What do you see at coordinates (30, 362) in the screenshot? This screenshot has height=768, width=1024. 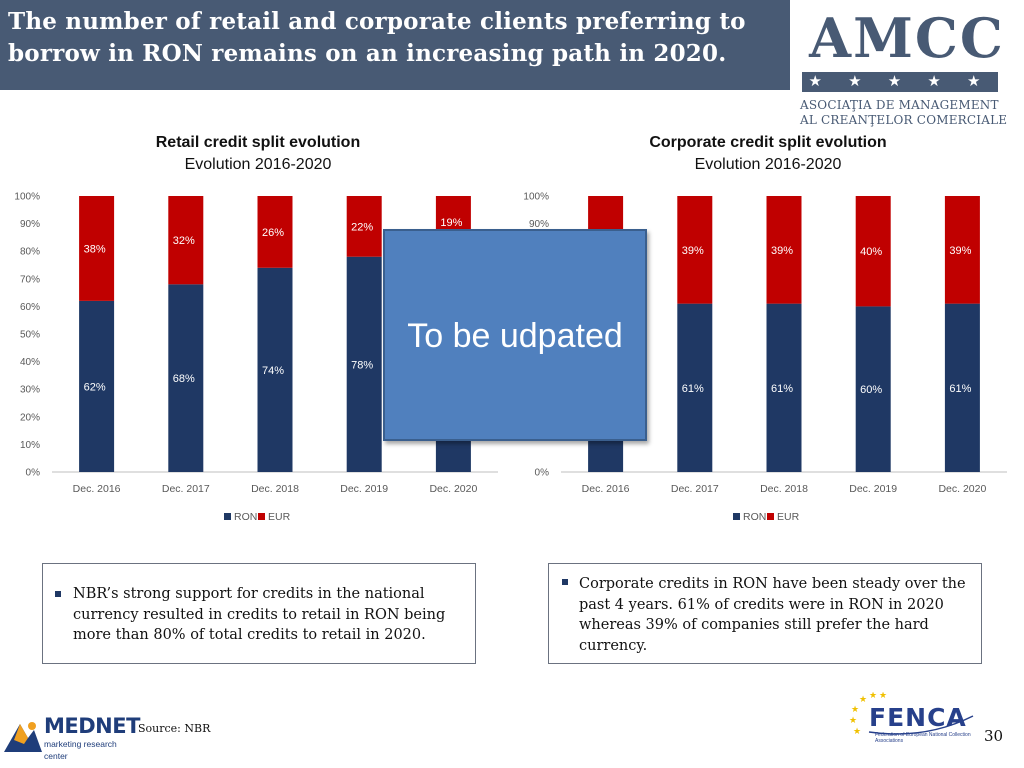 I see `retail-y-tick-label: 40%` at bounding box center [30, 362].